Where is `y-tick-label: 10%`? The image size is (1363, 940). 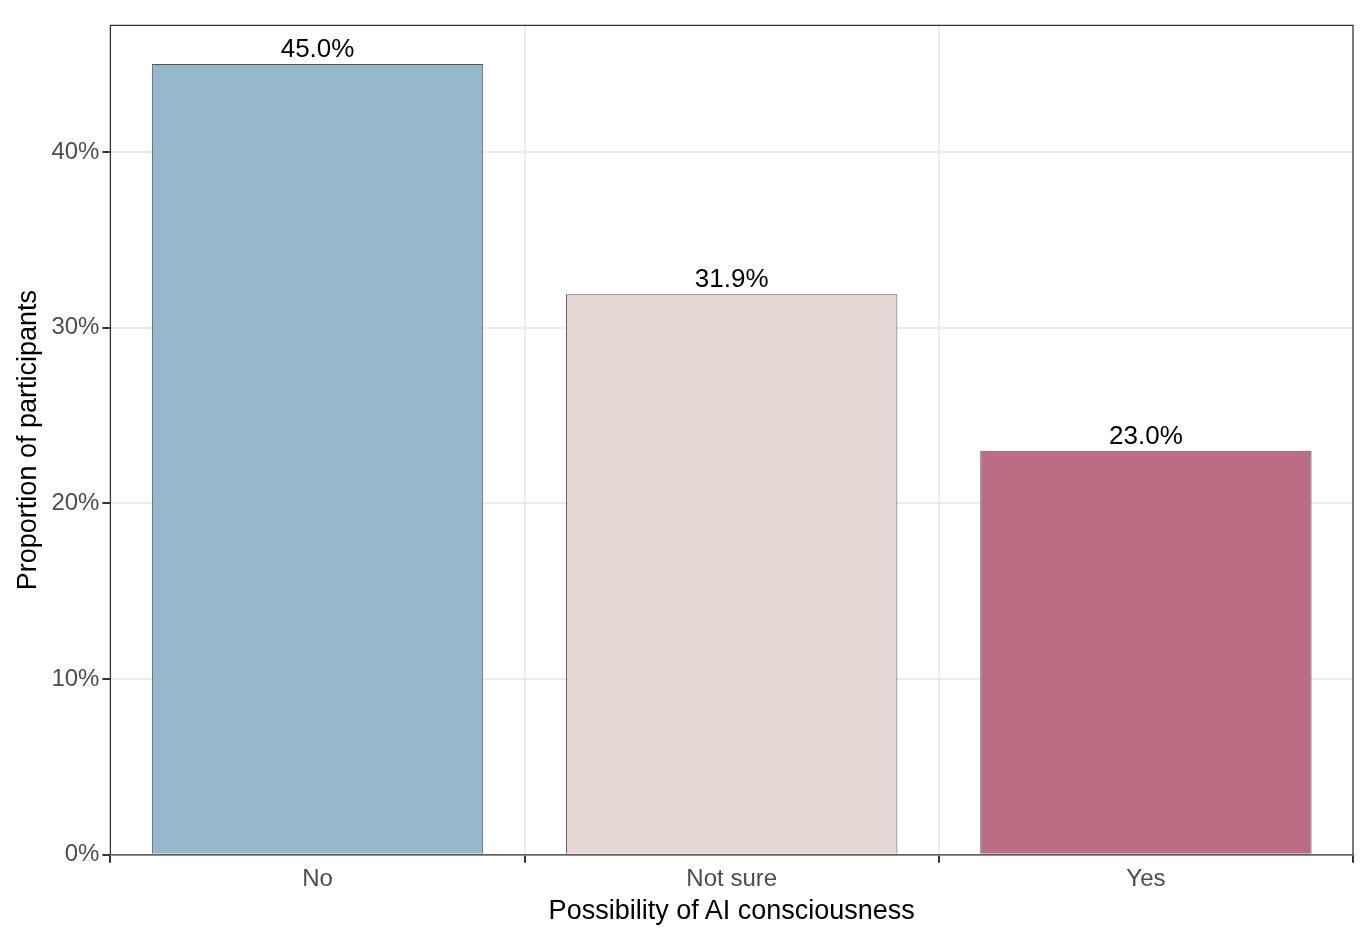
y-tick-label: 10% is located at coordinates (75, 677).